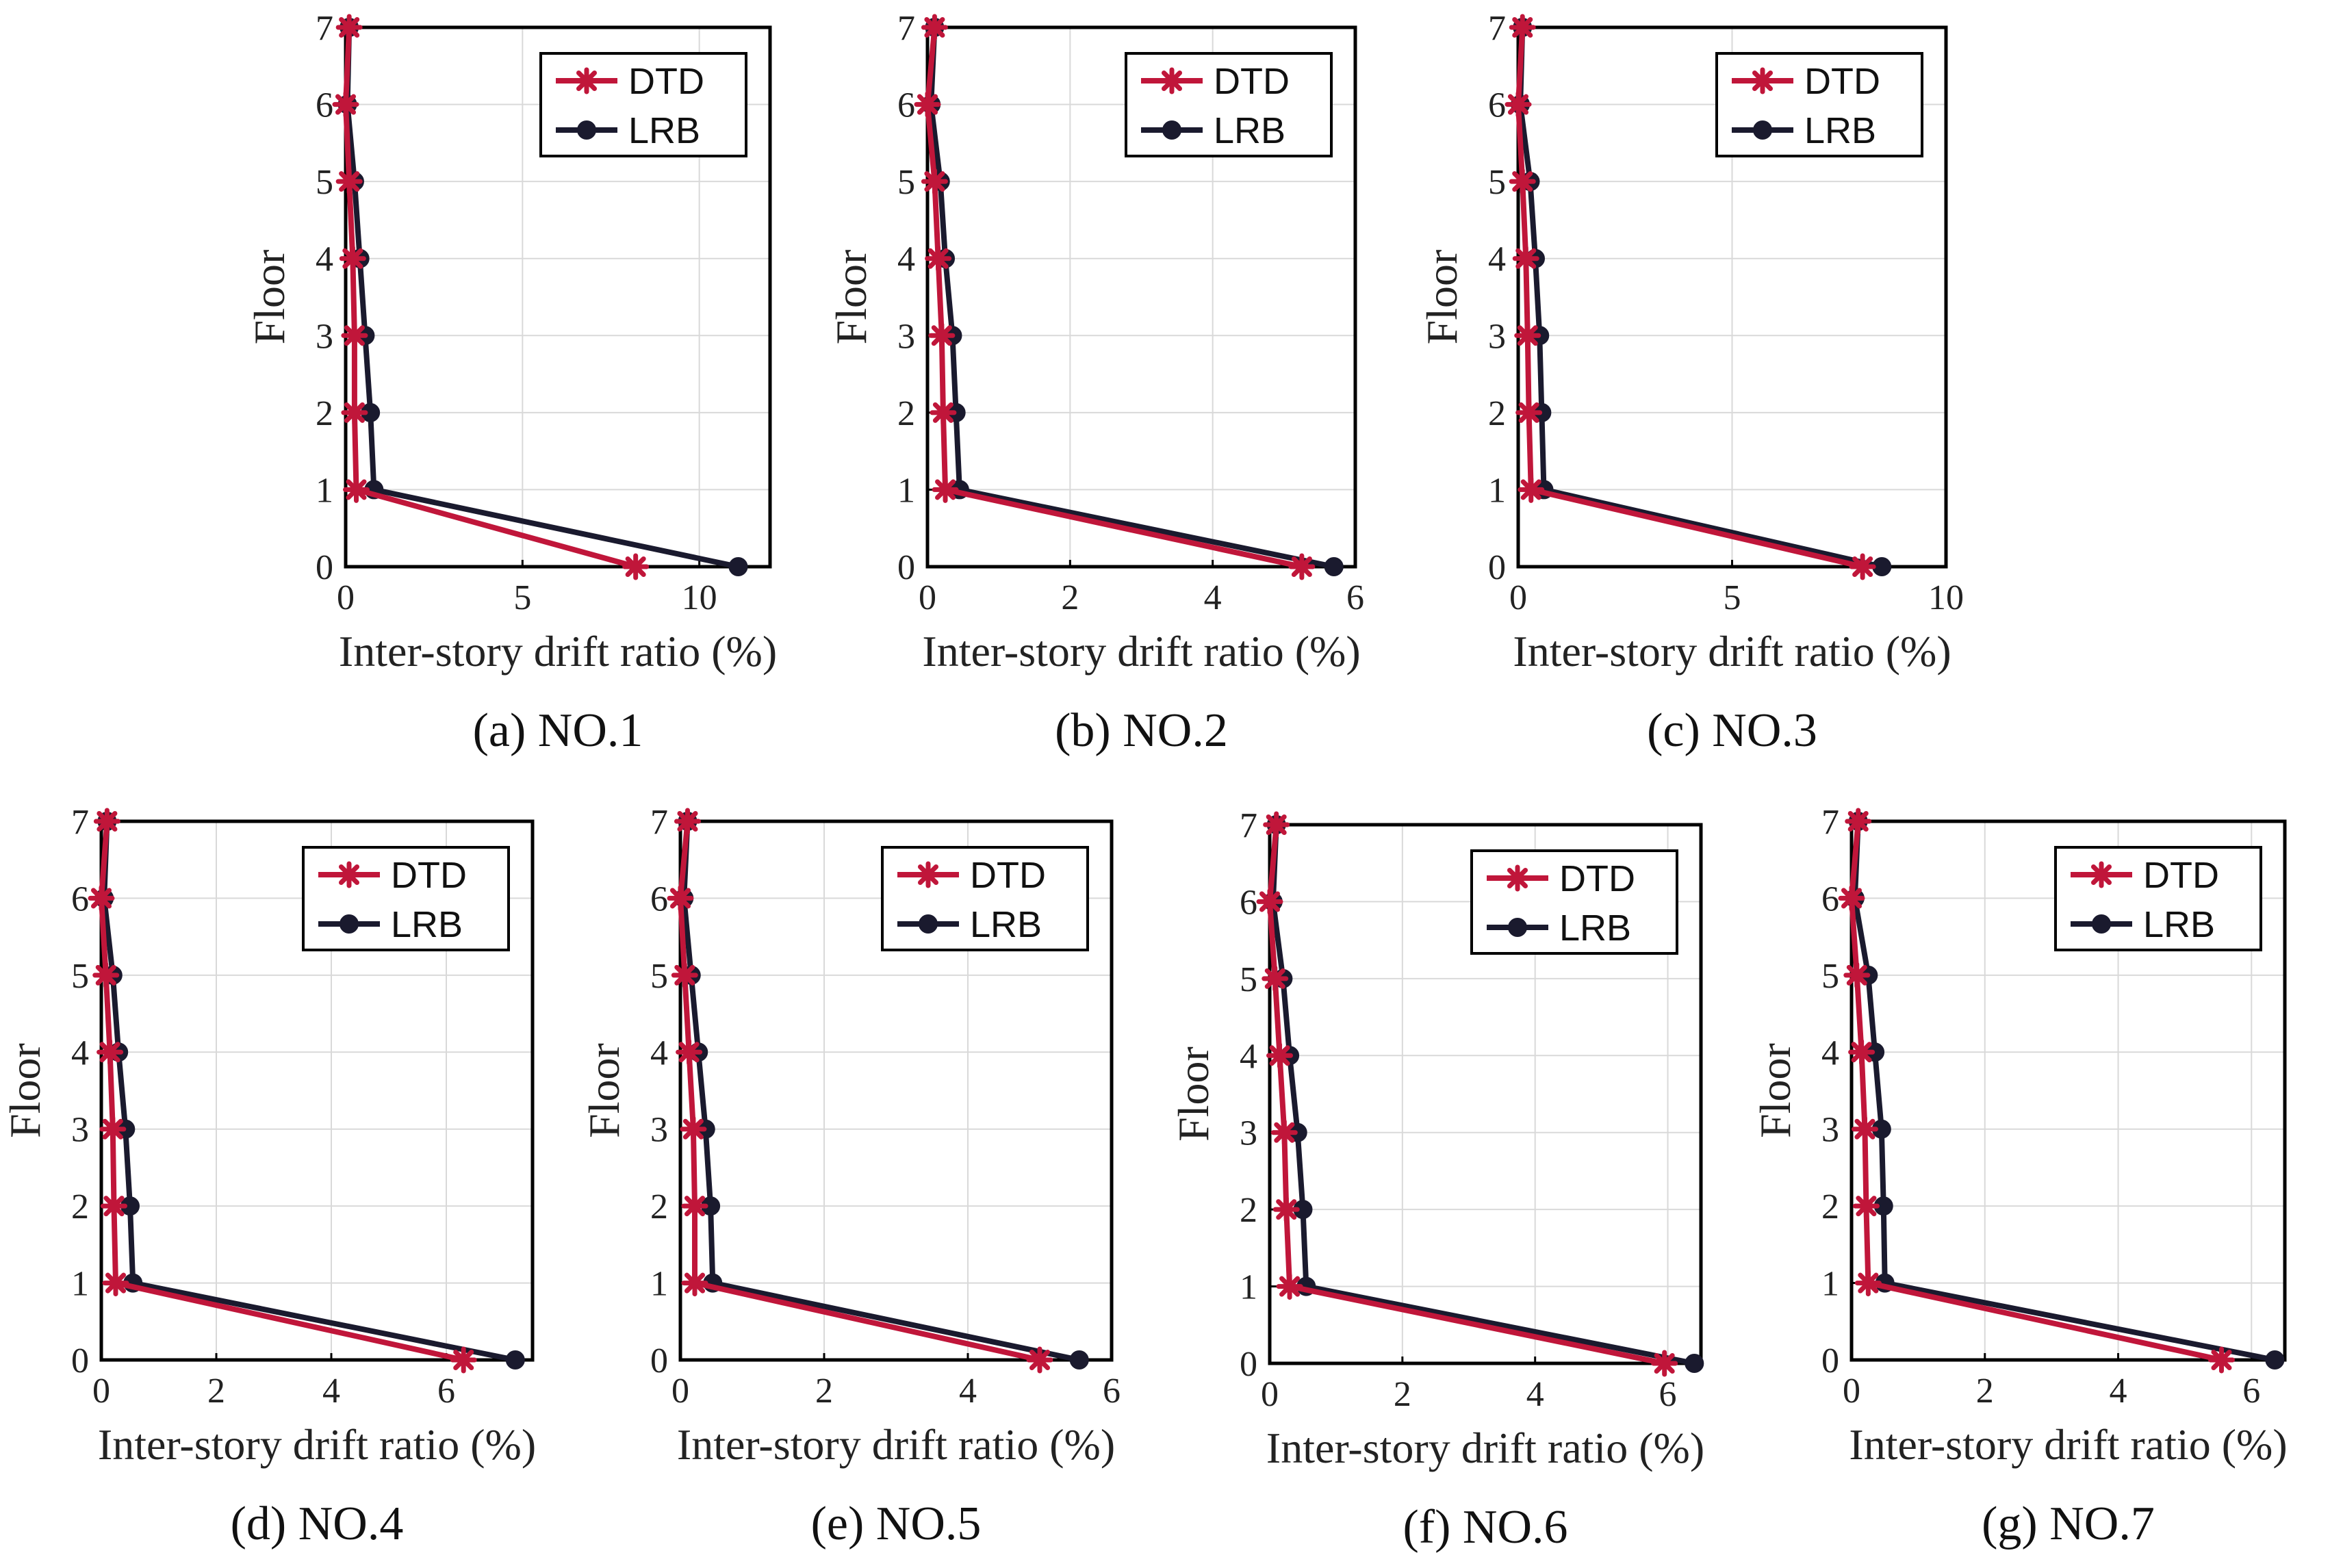 The image size is (2330, 1568). I want to click on x-tick-label: 0, so click(927, 597).